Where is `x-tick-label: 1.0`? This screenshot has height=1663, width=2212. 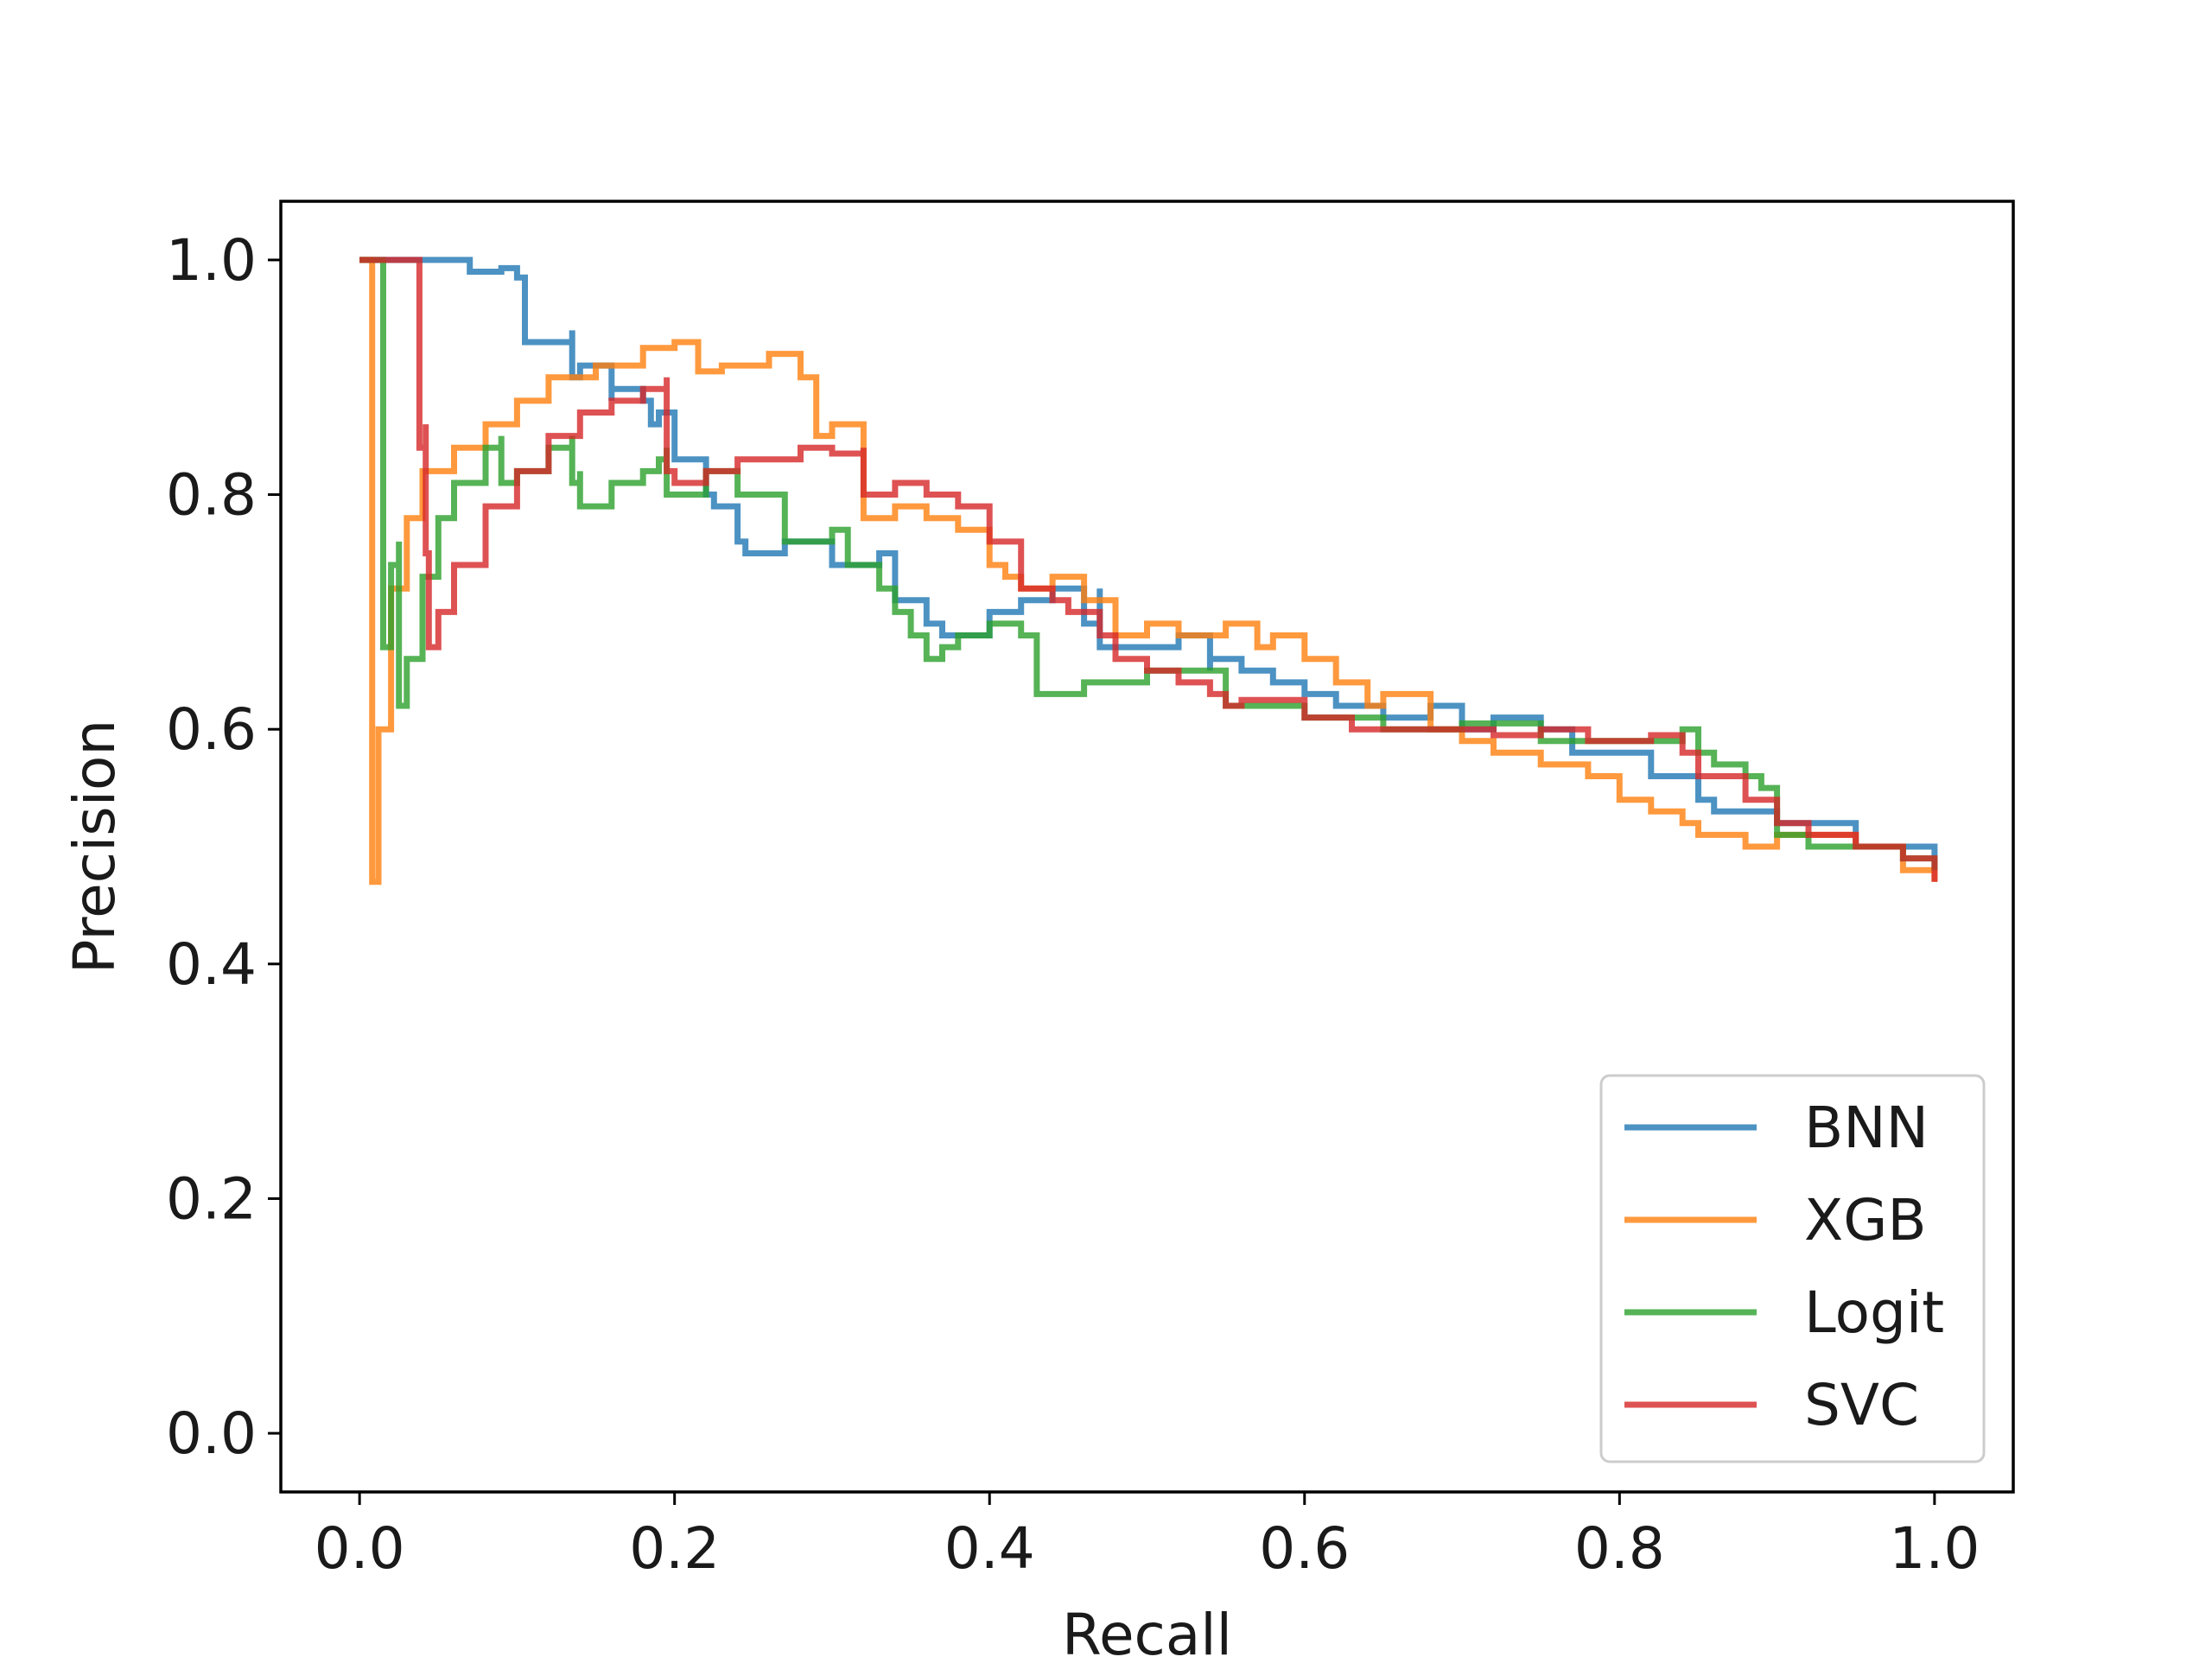 x-tick-label: 1.0 is located at coordinates (1935, 1549).